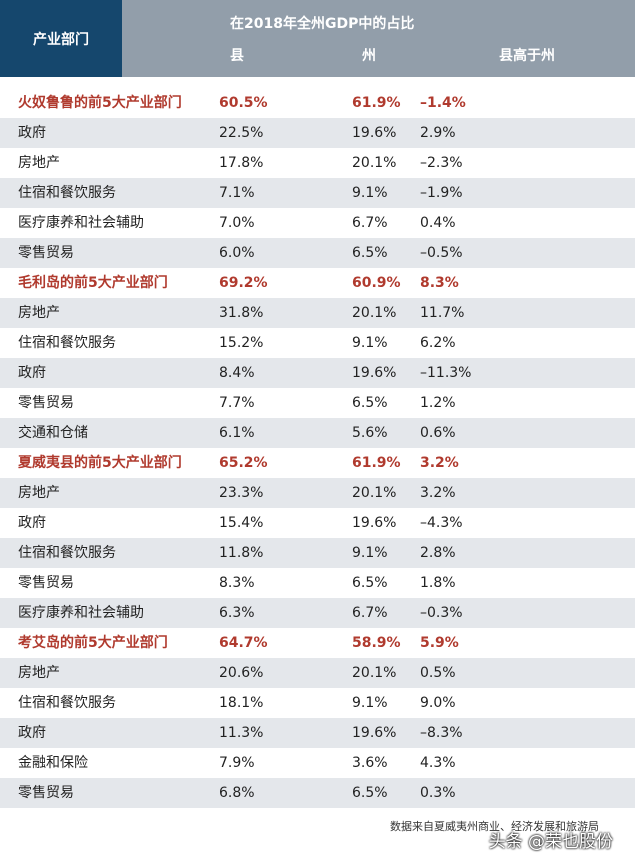 Image resolution: width=635 pixels, height=861 pixels. What do you see at coordinates (317, 313) in the screenshot?
I see `table-row: 房地产 31.8% 20.1% 11.7%` at bounding box center [317, 313].